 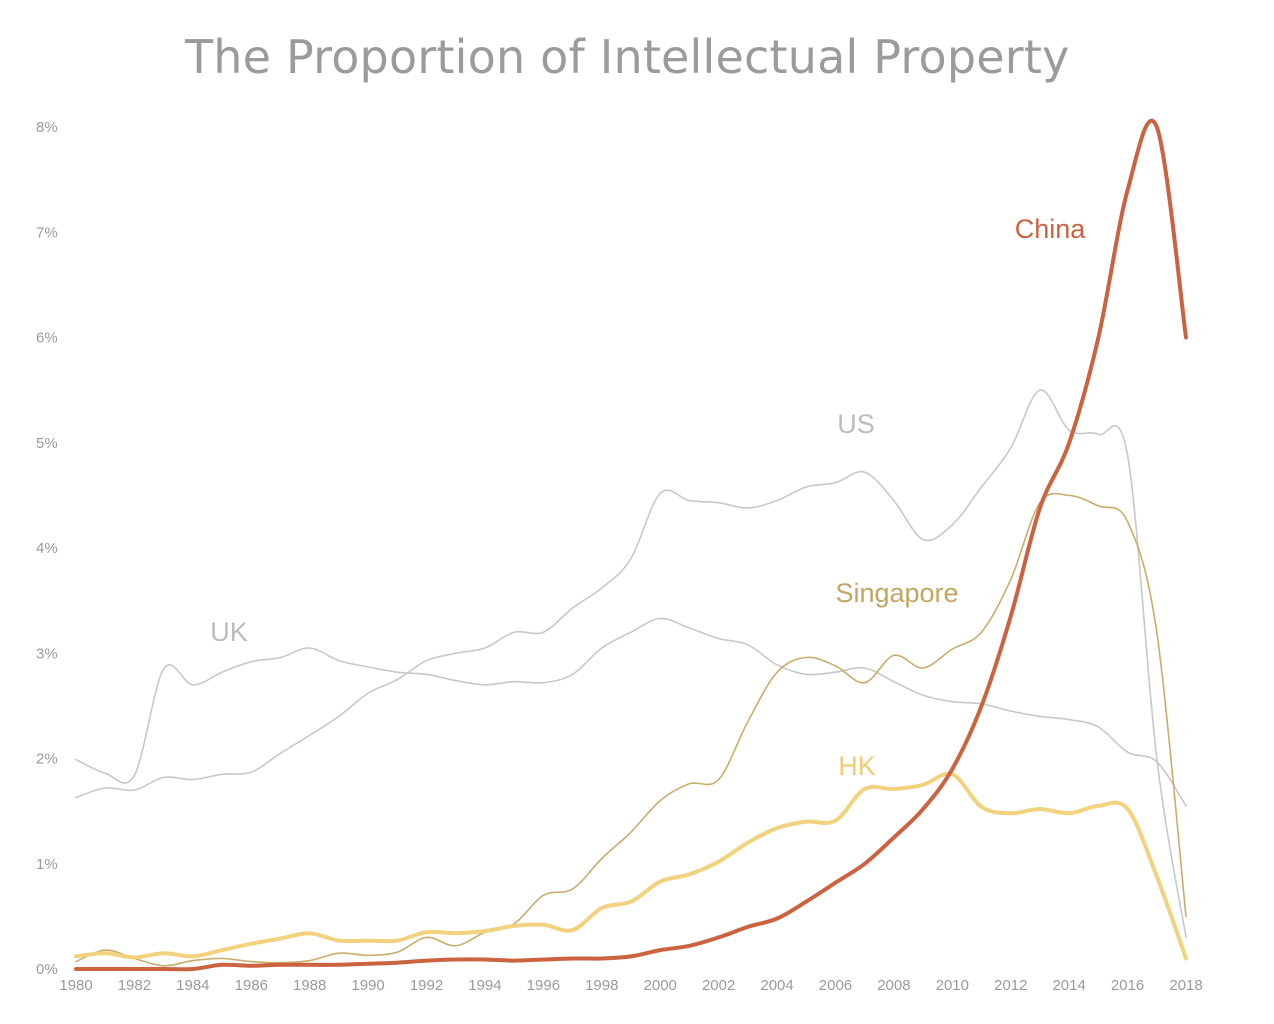 What do you see at coordinates (47, 759) in the screenshot?
I see `y-tick-label: 2%` at bounding box center [47, 759].